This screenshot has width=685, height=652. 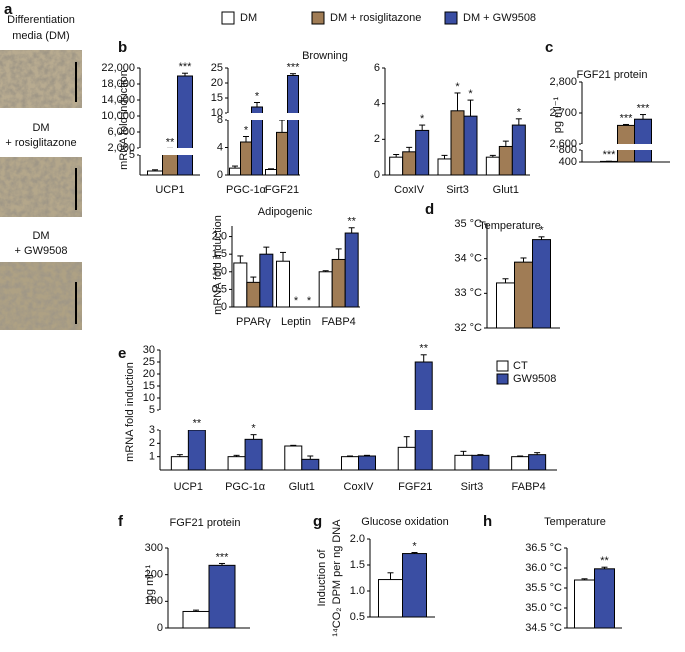 What do you see at coordinates (264, 116) in the screenshot?
I see `axis-break` at bounding box center [264, 116].